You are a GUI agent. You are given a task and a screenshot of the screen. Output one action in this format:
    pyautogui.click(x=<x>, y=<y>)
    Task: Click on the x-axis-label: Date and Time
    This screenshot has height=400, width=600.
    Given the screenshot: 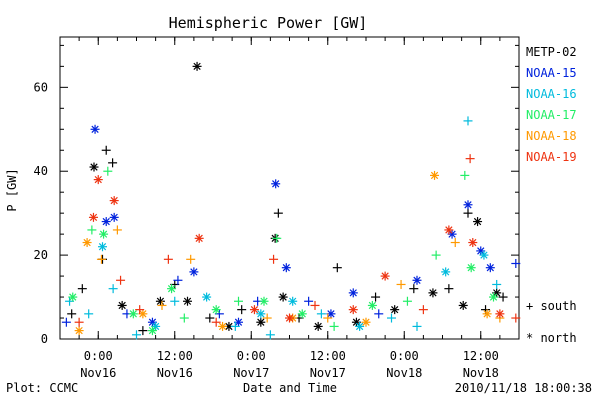 What is the action you would take?
    pyautogui.click(x=290, y=388)
    